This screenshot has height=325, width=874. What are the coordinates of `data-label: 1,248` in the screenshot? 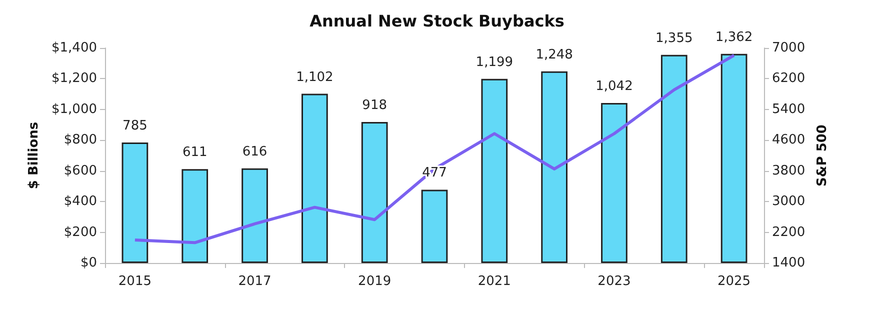 It's located at (554, 54).